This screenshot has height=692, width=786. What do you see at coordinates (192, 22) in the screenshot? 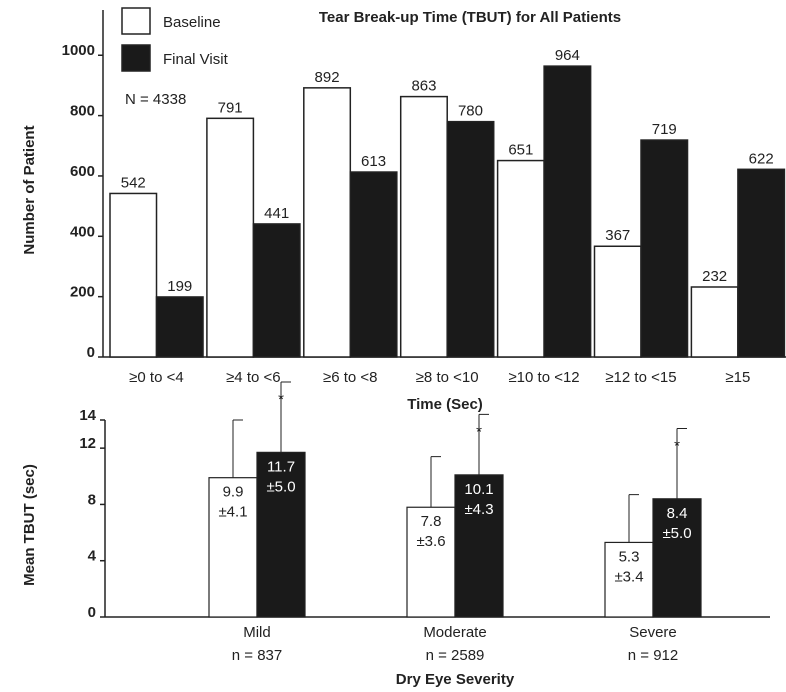
I see `legend-label: Baseline` at bounding box center [192, 22].